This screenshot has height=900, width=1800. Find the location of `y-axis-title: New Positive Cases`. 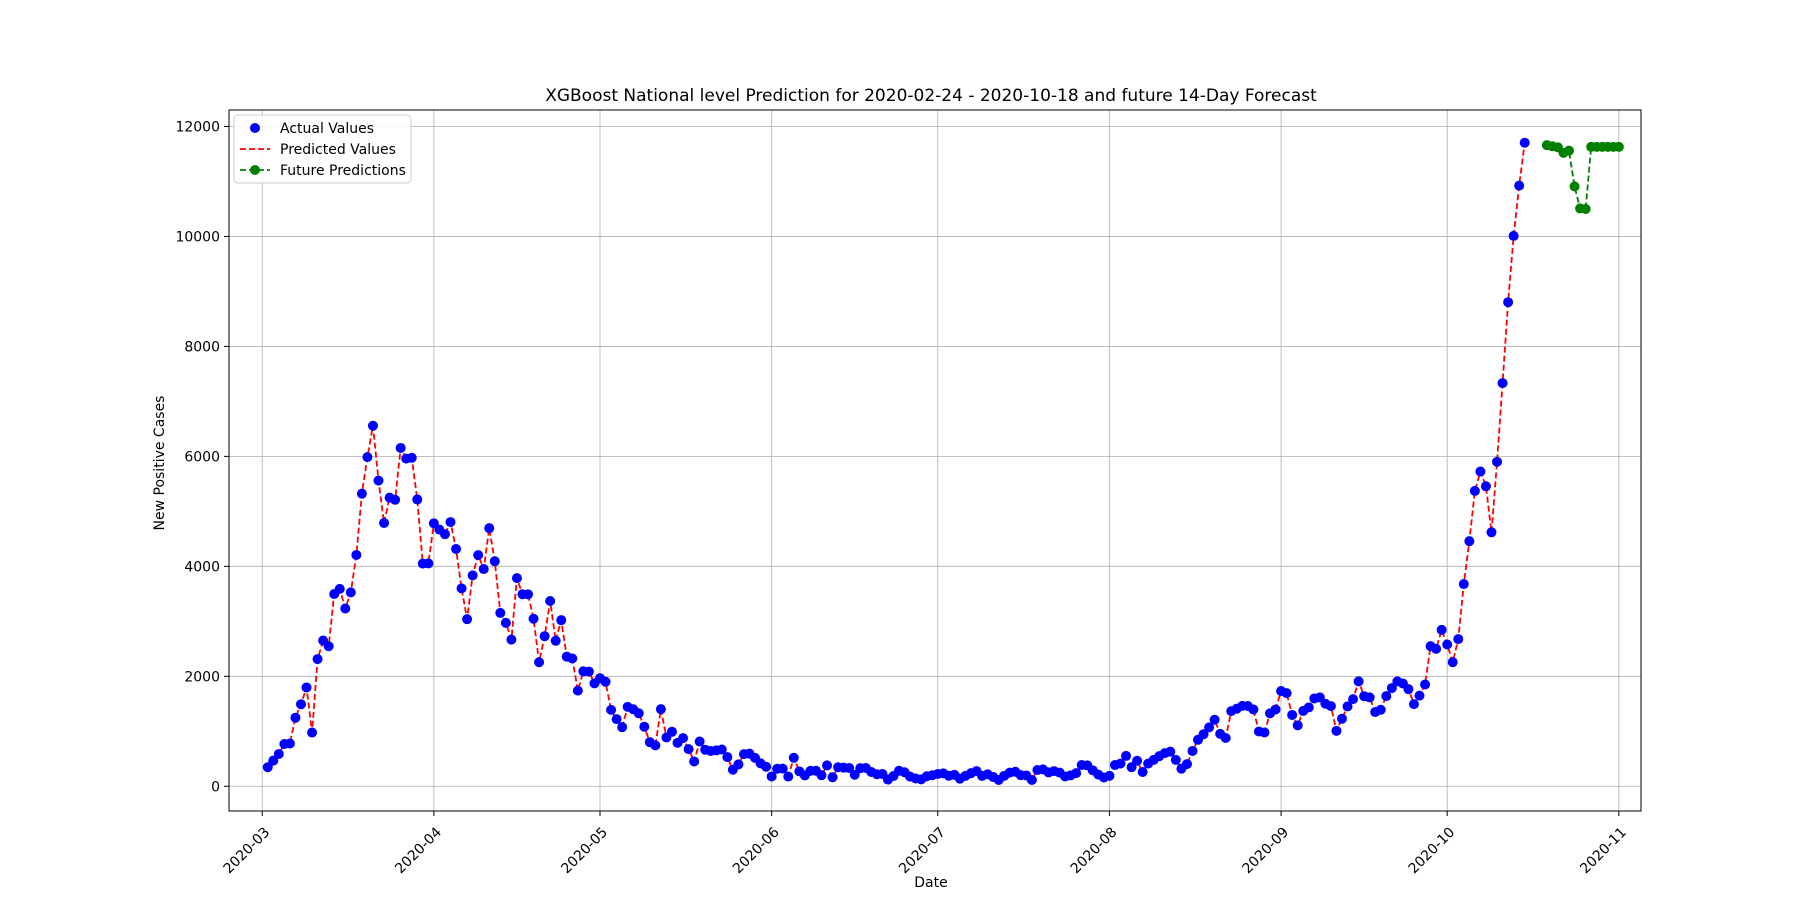

y-axis-title: New Positive Cases is located at coordinates (160, 463).